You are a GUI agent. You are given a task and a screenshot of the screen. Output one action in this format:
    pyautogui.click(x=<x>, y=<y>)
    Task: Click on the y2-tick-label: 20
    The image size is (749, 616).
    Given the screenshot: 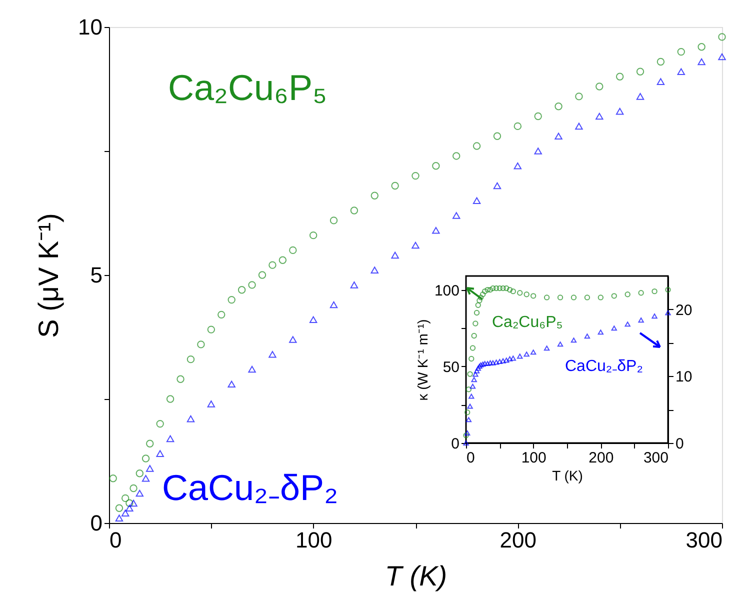 What is the action you would take?
    pyautogui.click(x=684, y=310)
    